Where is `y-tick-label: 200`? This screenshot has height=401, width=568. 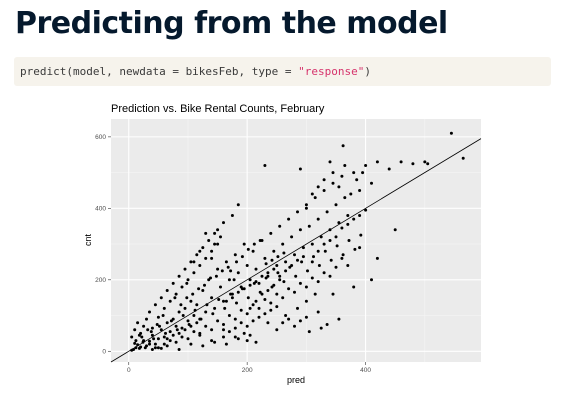
y-tick-label: 200 is located at coordinates (100, 280).